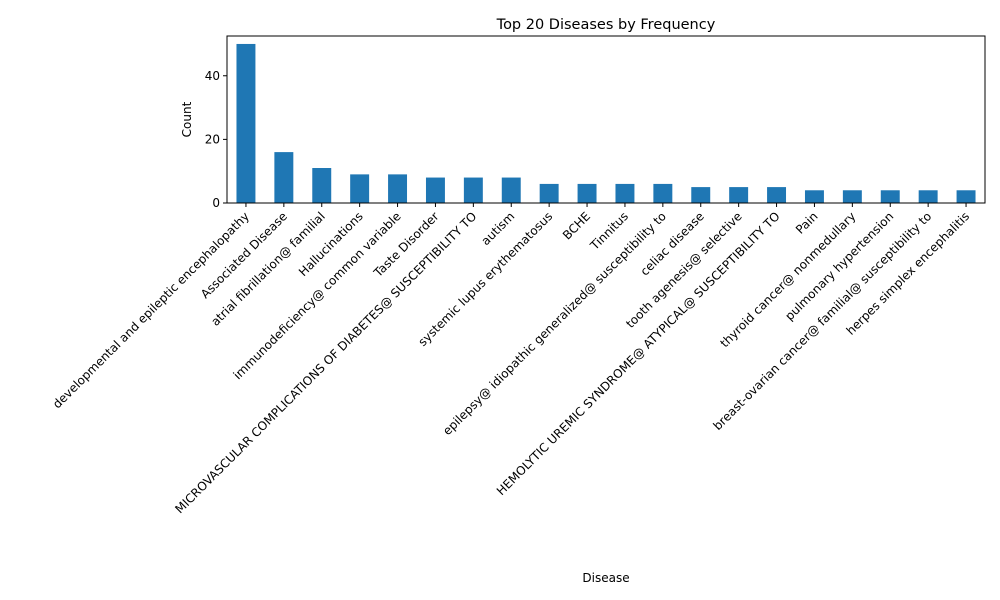 This screenshot has width=1000, height=600. I want to click on x-tick-label: thyroid cancer@ nonmedullary, so click(787, 279).